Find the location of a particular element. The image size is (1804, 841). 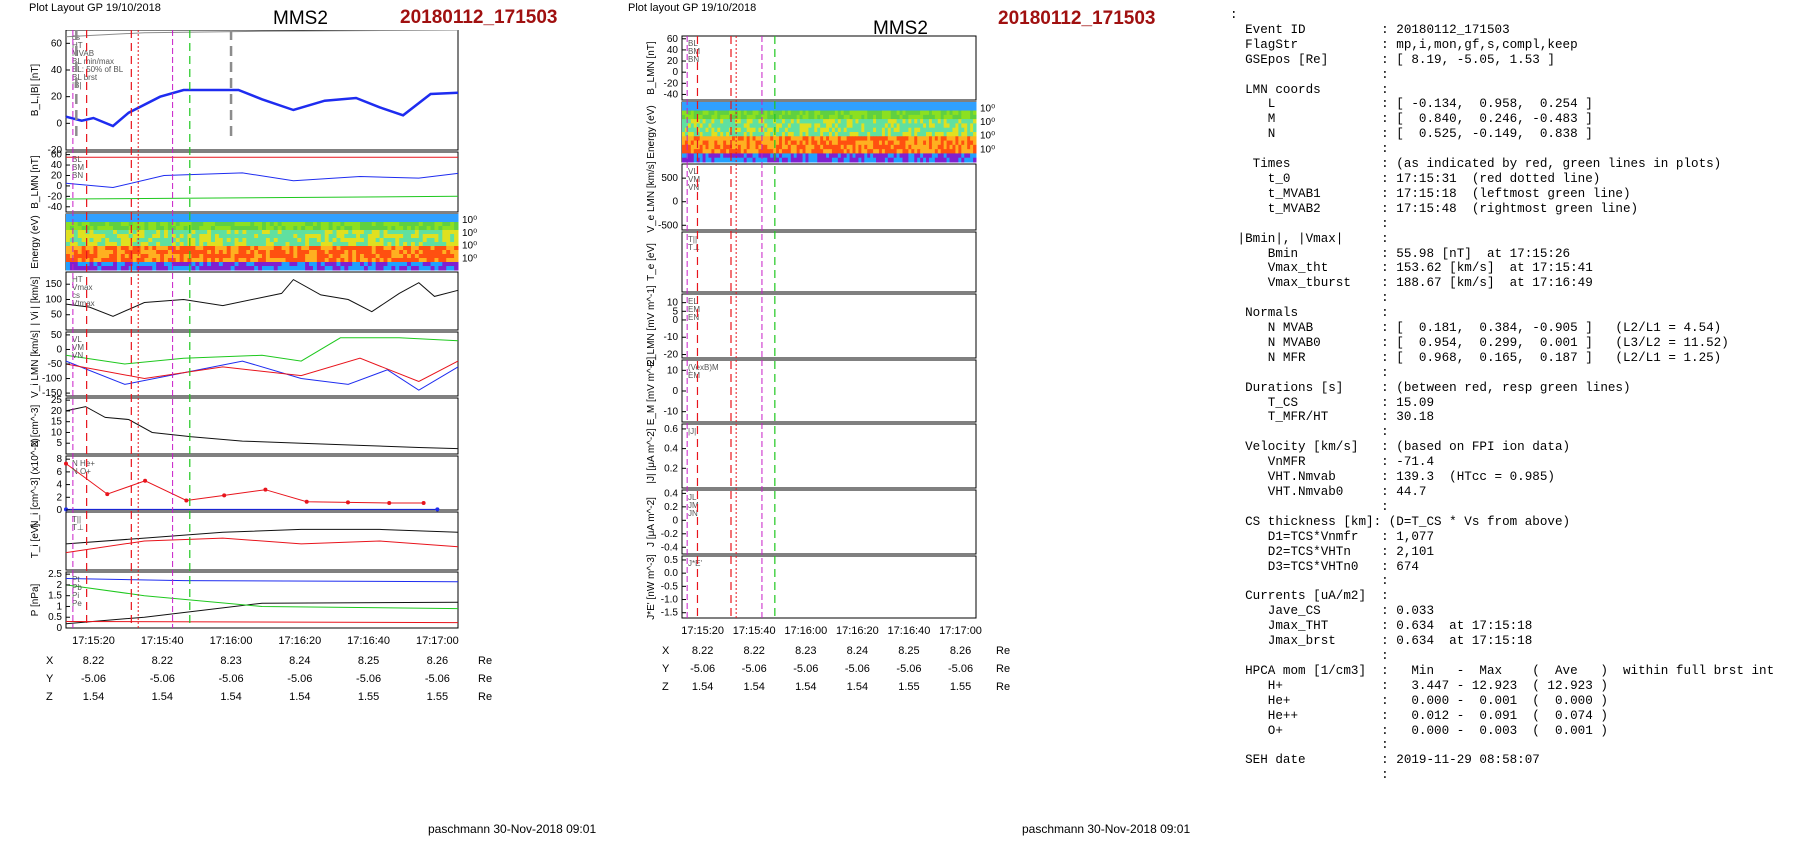

ytick-label: 0.2 is located at coordinates (671, 468).